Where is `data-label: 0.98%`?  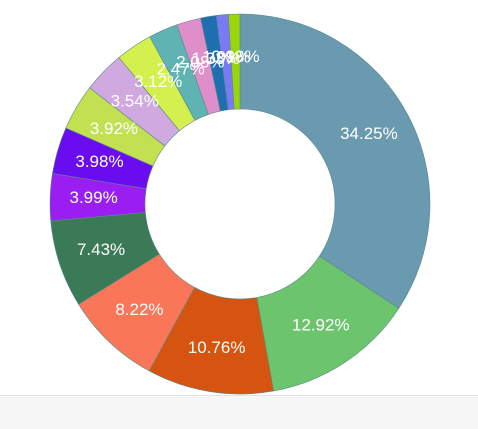
data-label: 0.98% is located at coordinates (235, 56).